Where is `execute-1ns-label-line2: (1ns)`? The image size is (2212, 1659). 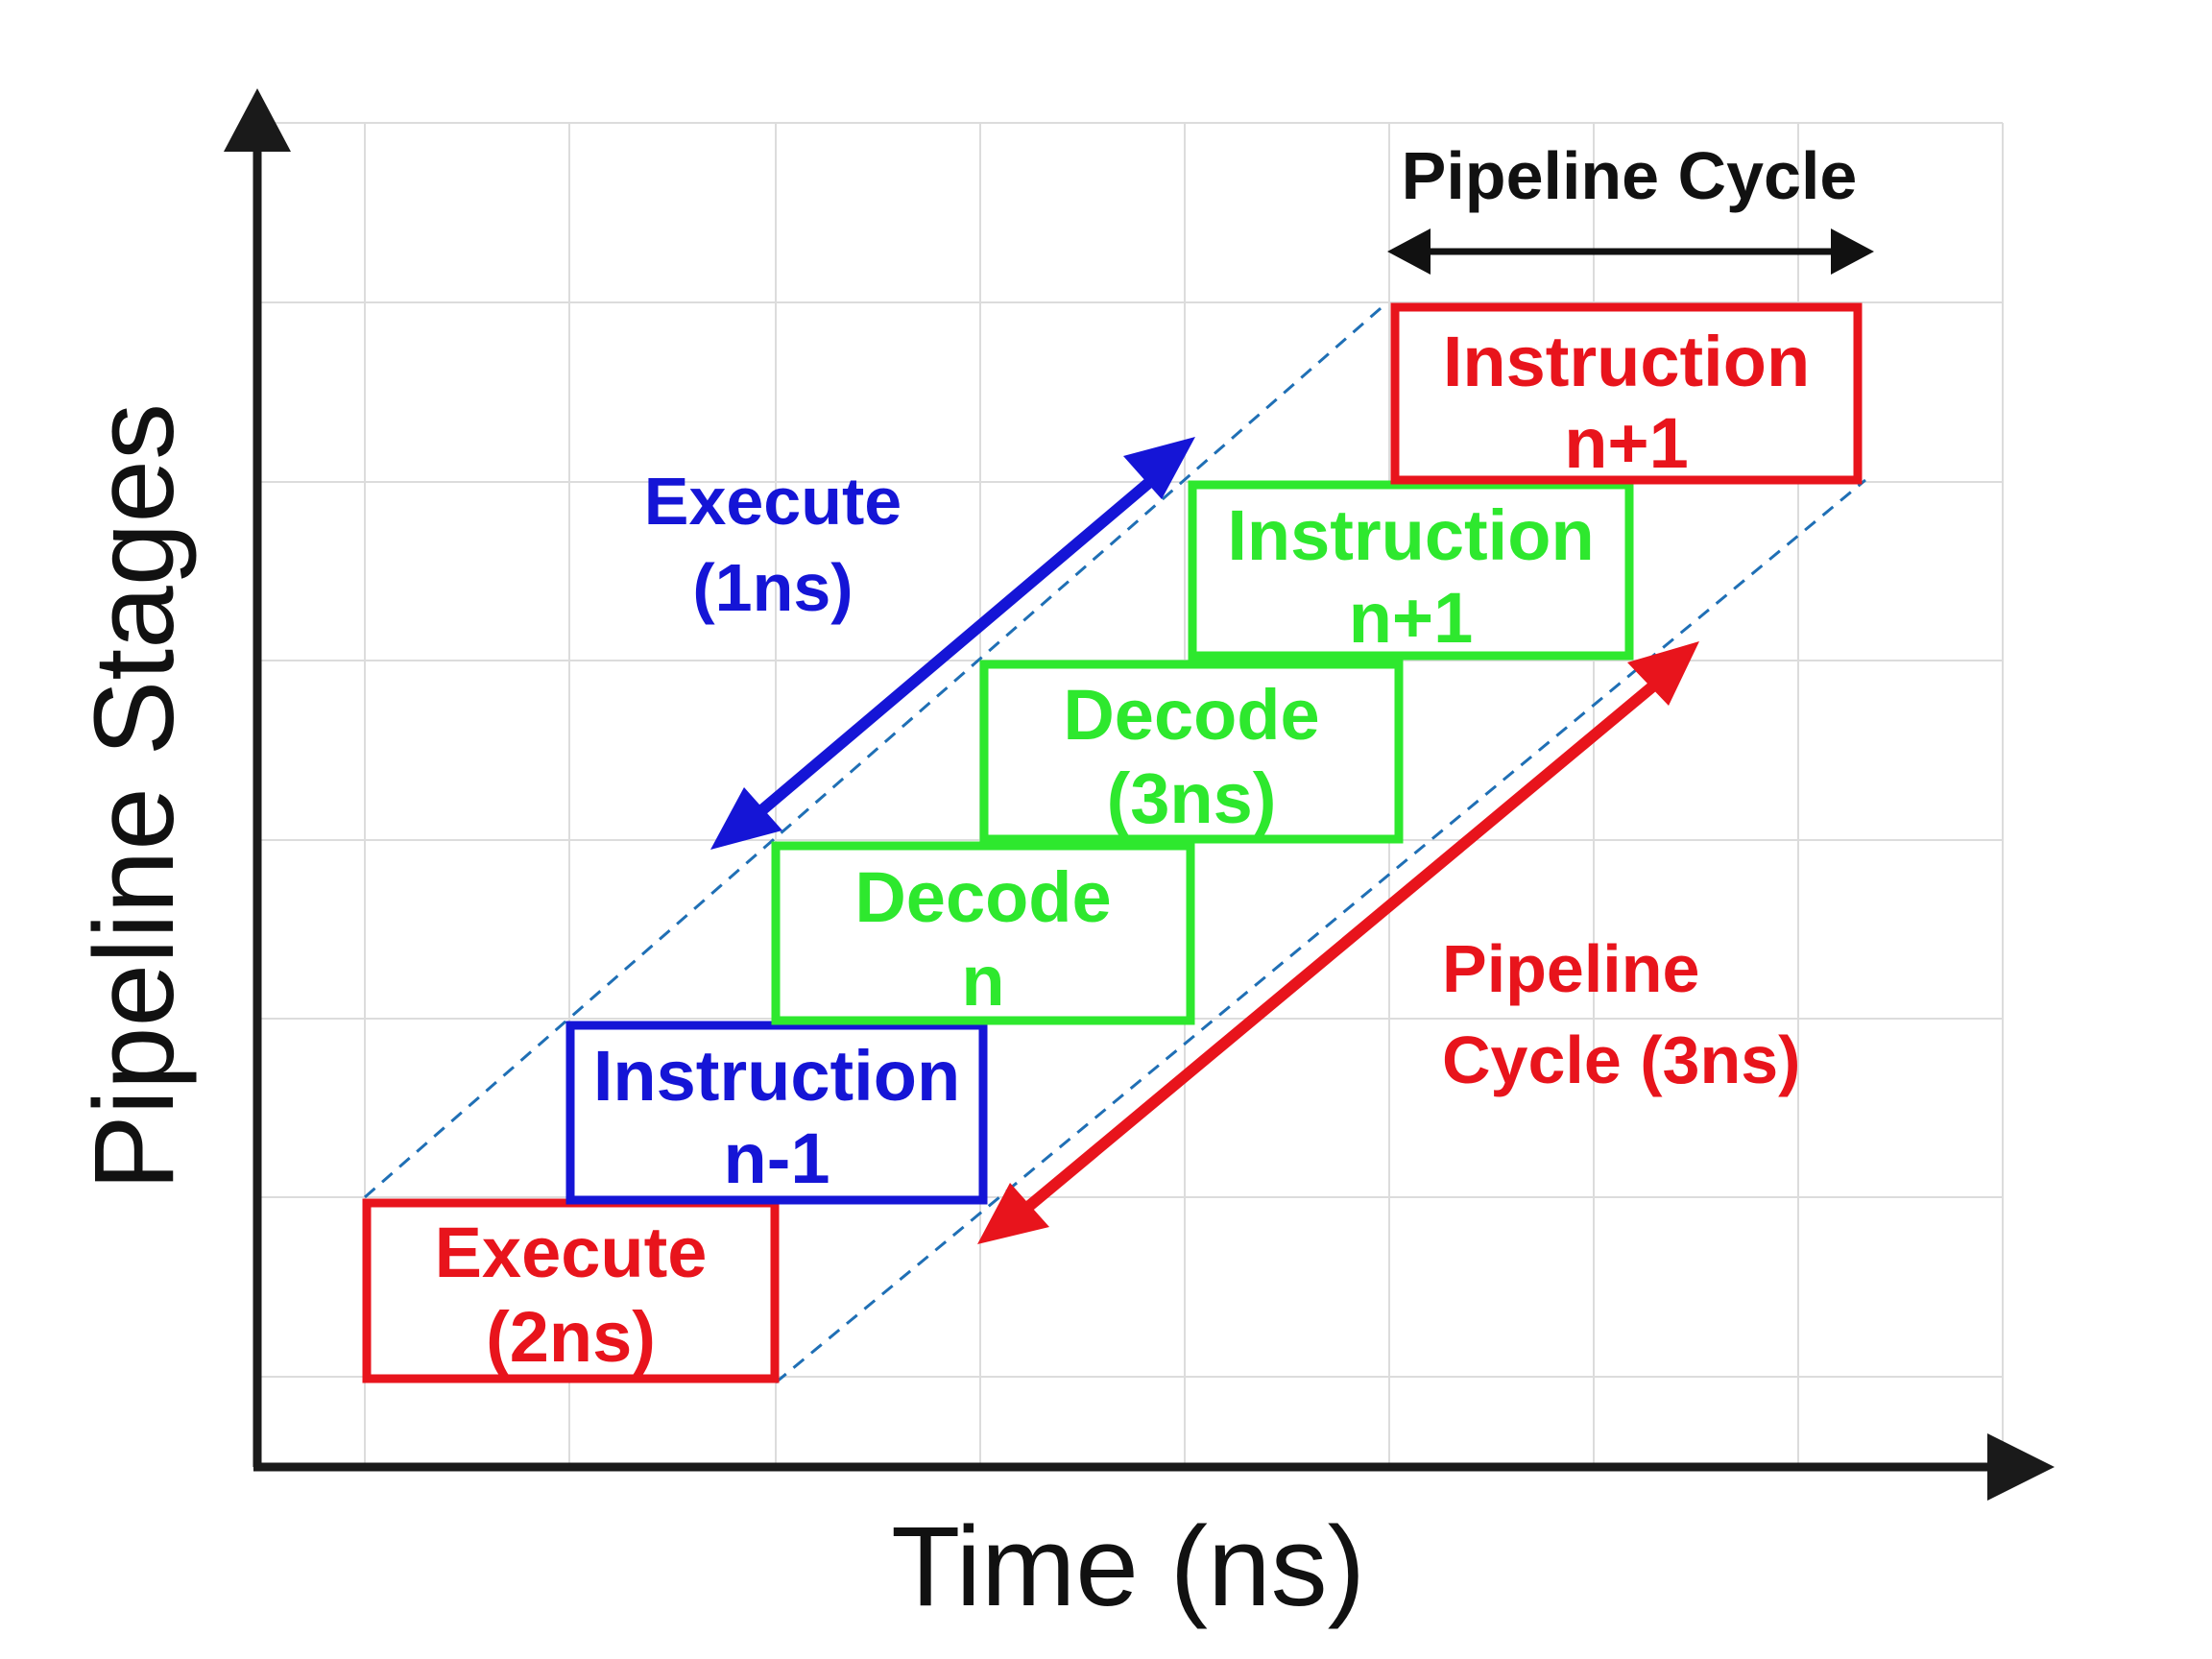
execute-1ns-label-line2: (1ns) is located at coordinates (772, 587).